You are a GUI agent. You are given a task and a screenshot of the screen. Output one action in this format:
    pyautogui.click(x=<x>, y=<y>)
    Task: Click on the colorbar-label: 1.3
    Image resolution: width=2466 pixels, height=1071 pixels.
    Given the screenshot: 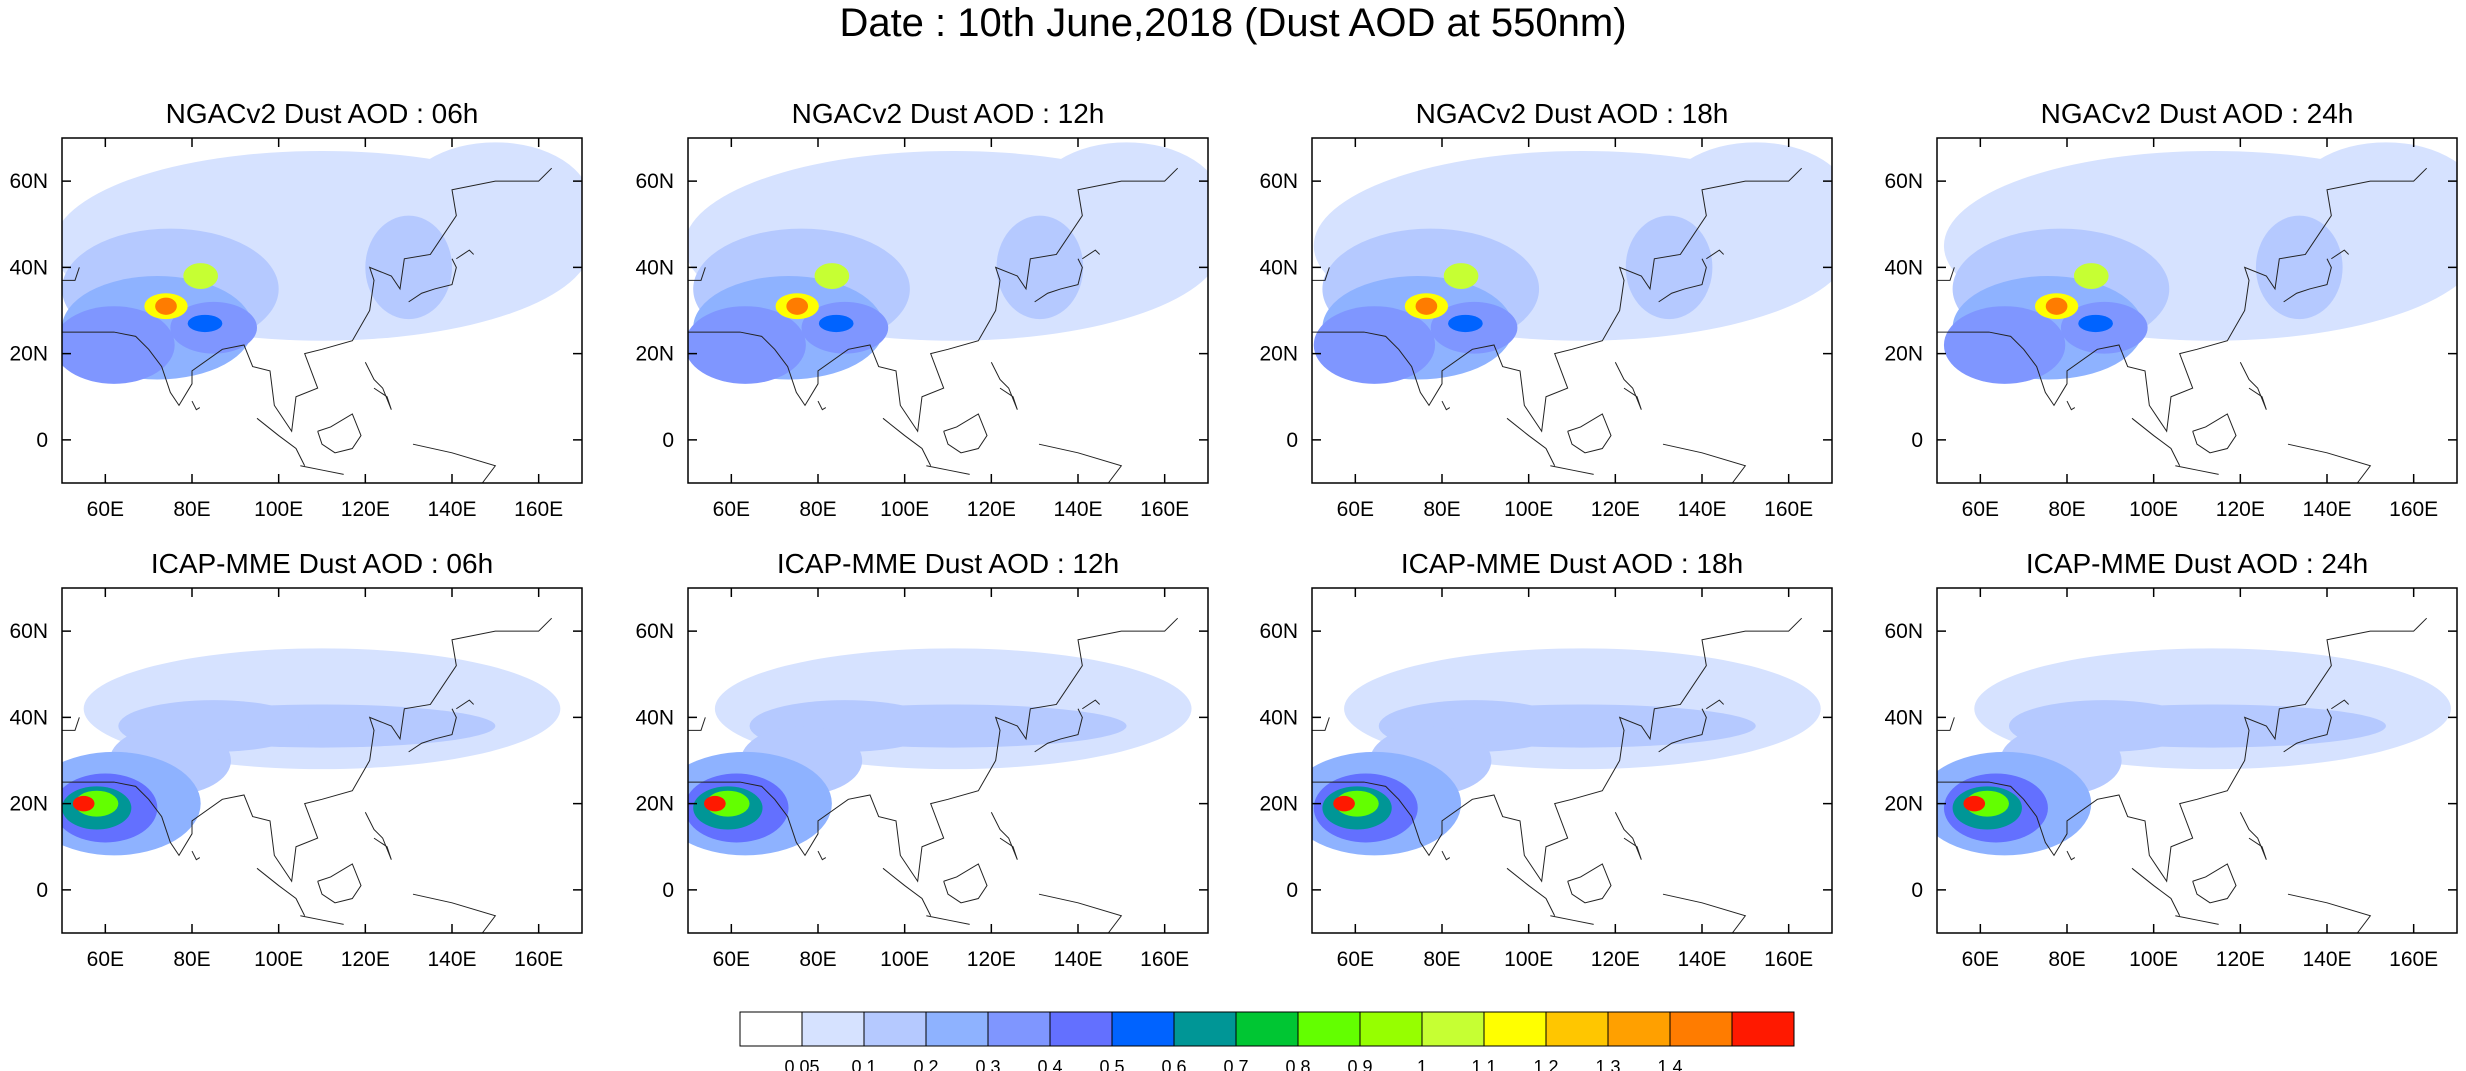 What is the action you would take?
    pyautogui.click(x=1607, y=1064)
    